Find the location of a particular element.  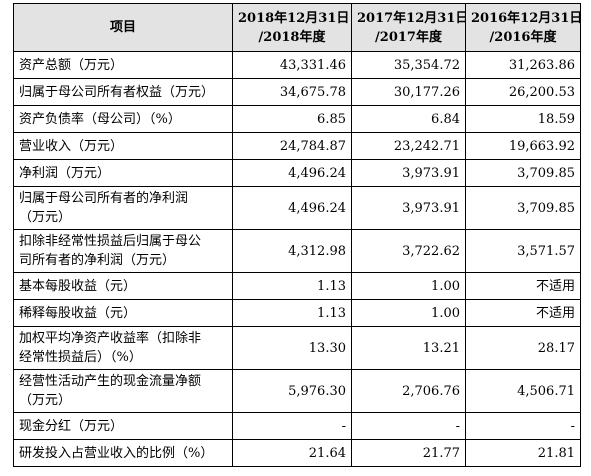

table-row: 基本每股收益（元） 1.13 1.00 不适用 is located at coordinates (297, 286).